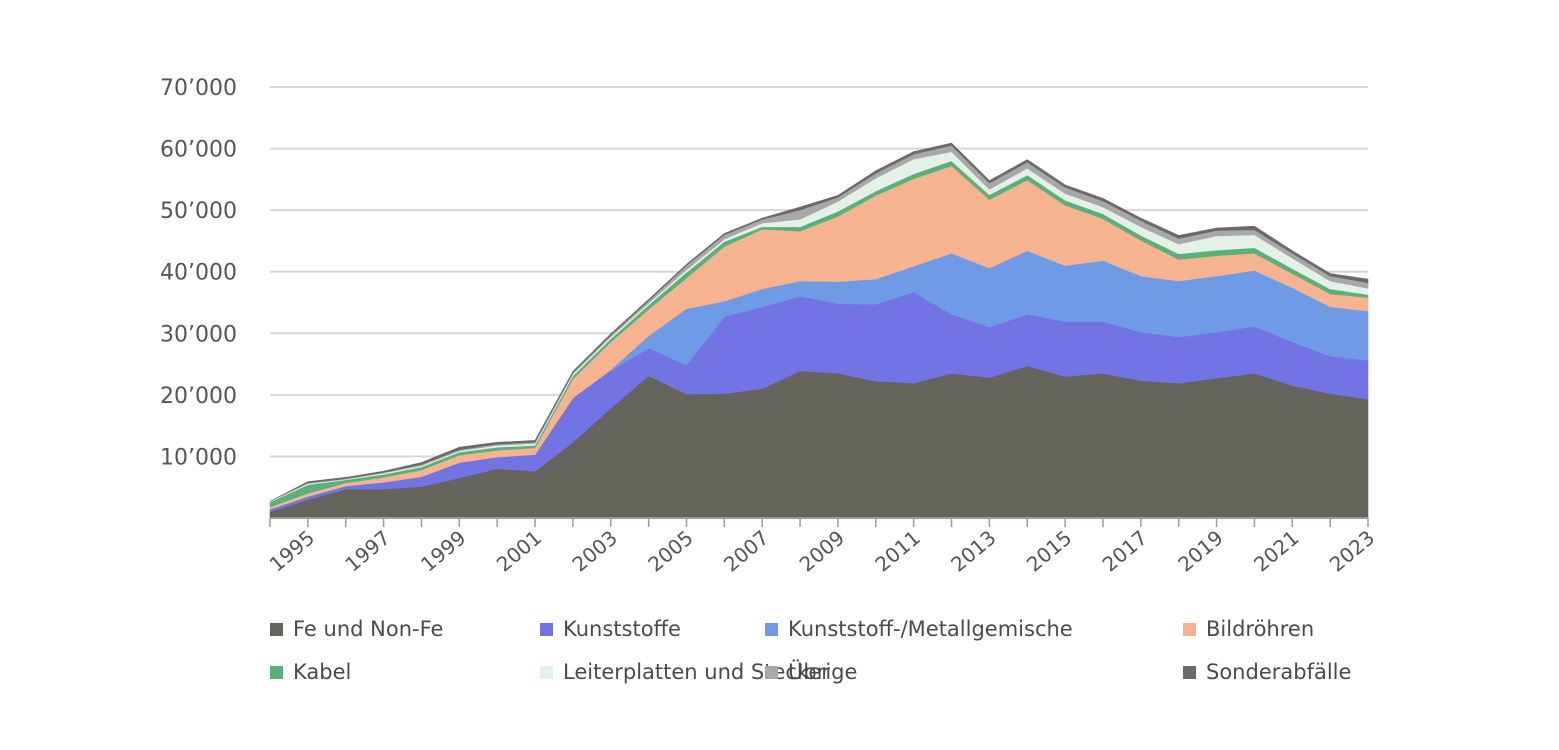 Image resolution: width=1559 pixels, height=750 pixels. I want to click on legend-item: Fe und Non-Fe, so click(356, 629).